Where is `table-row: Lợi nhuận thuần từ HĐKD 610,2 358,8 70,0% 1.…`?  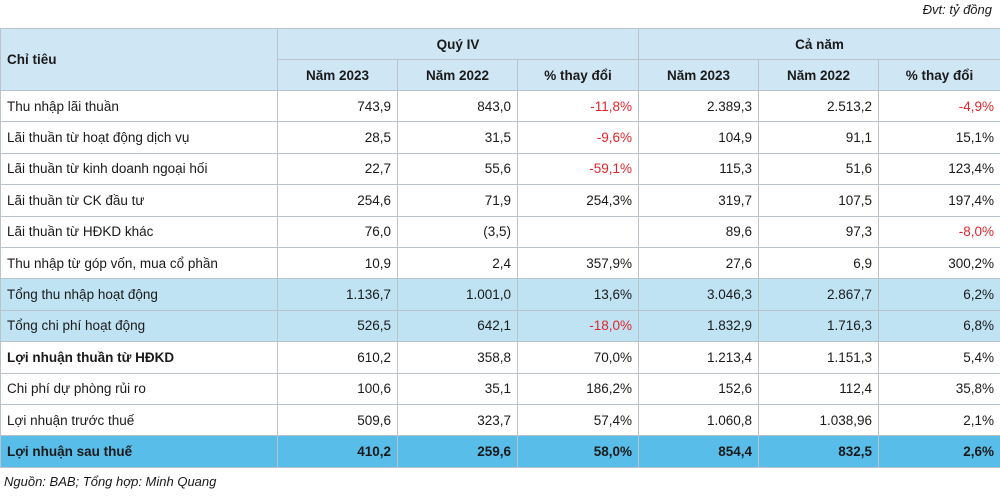 table-row: Lợi nhuận thuần từ HĐKD 610,2 358,8 70,0% 1.… is located at coordinates (500, 357).